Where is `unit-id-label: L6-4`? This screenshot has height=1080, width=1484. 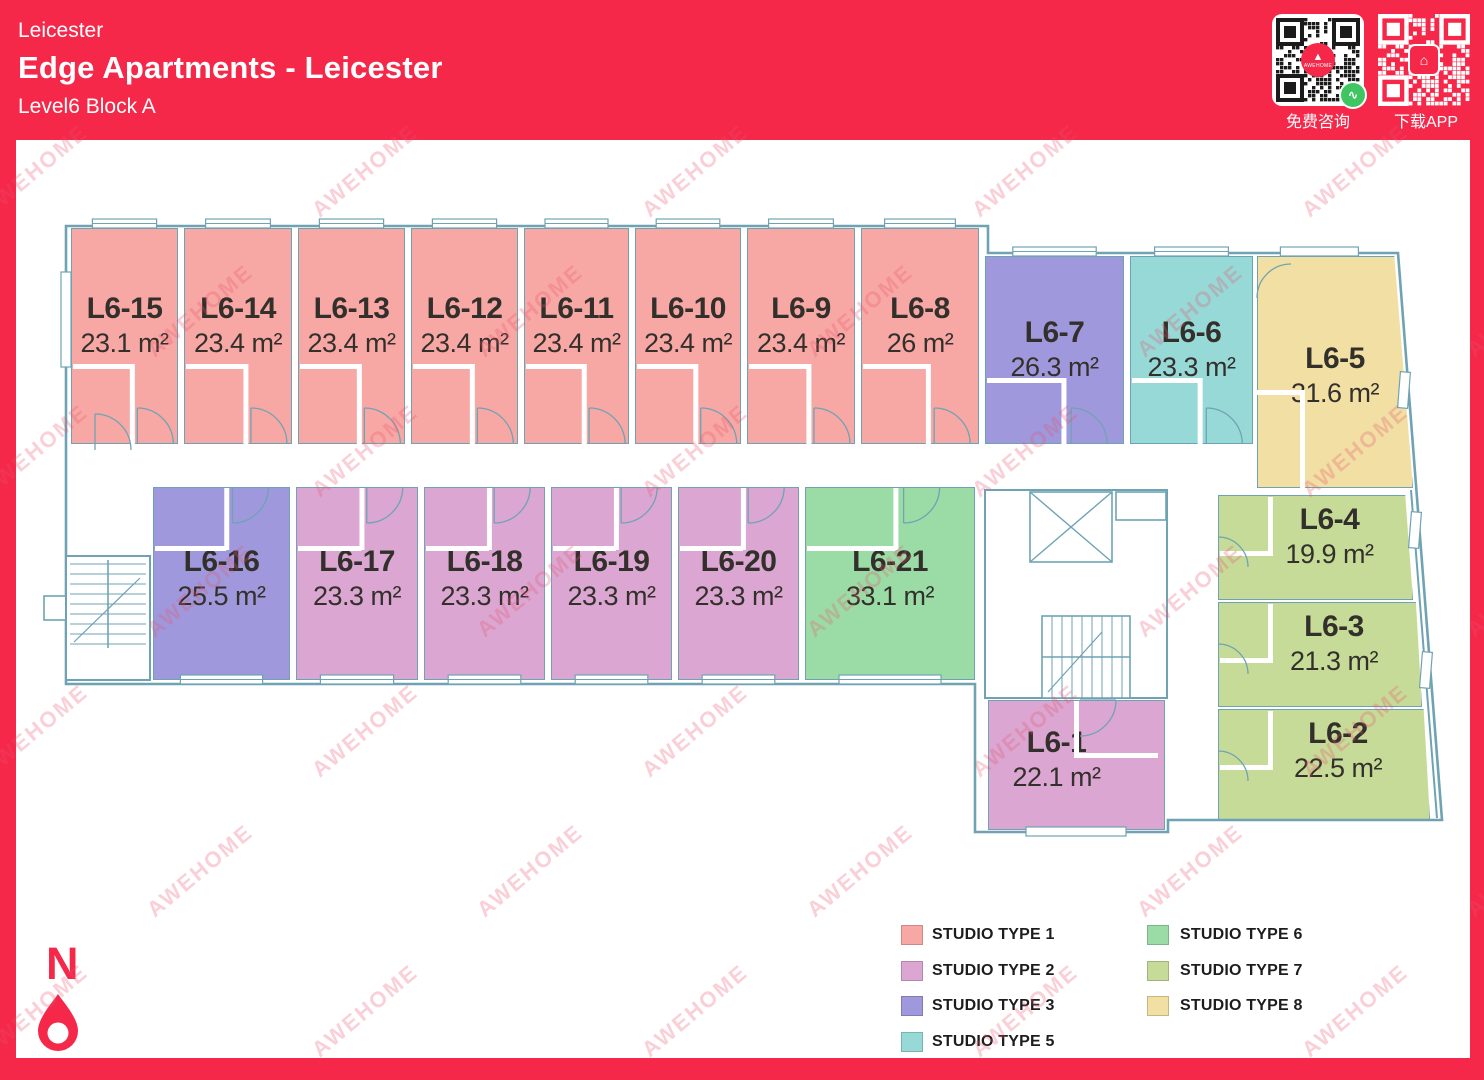 unit-id-label: L6-4 is located at coordinates (1329, 519).